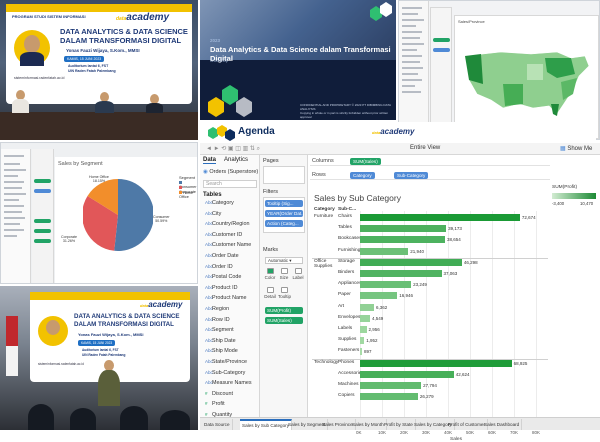 The image size is (600, 442). I want to click on data-source-name: ◉ Orders (Superstore), so click(231, 172).